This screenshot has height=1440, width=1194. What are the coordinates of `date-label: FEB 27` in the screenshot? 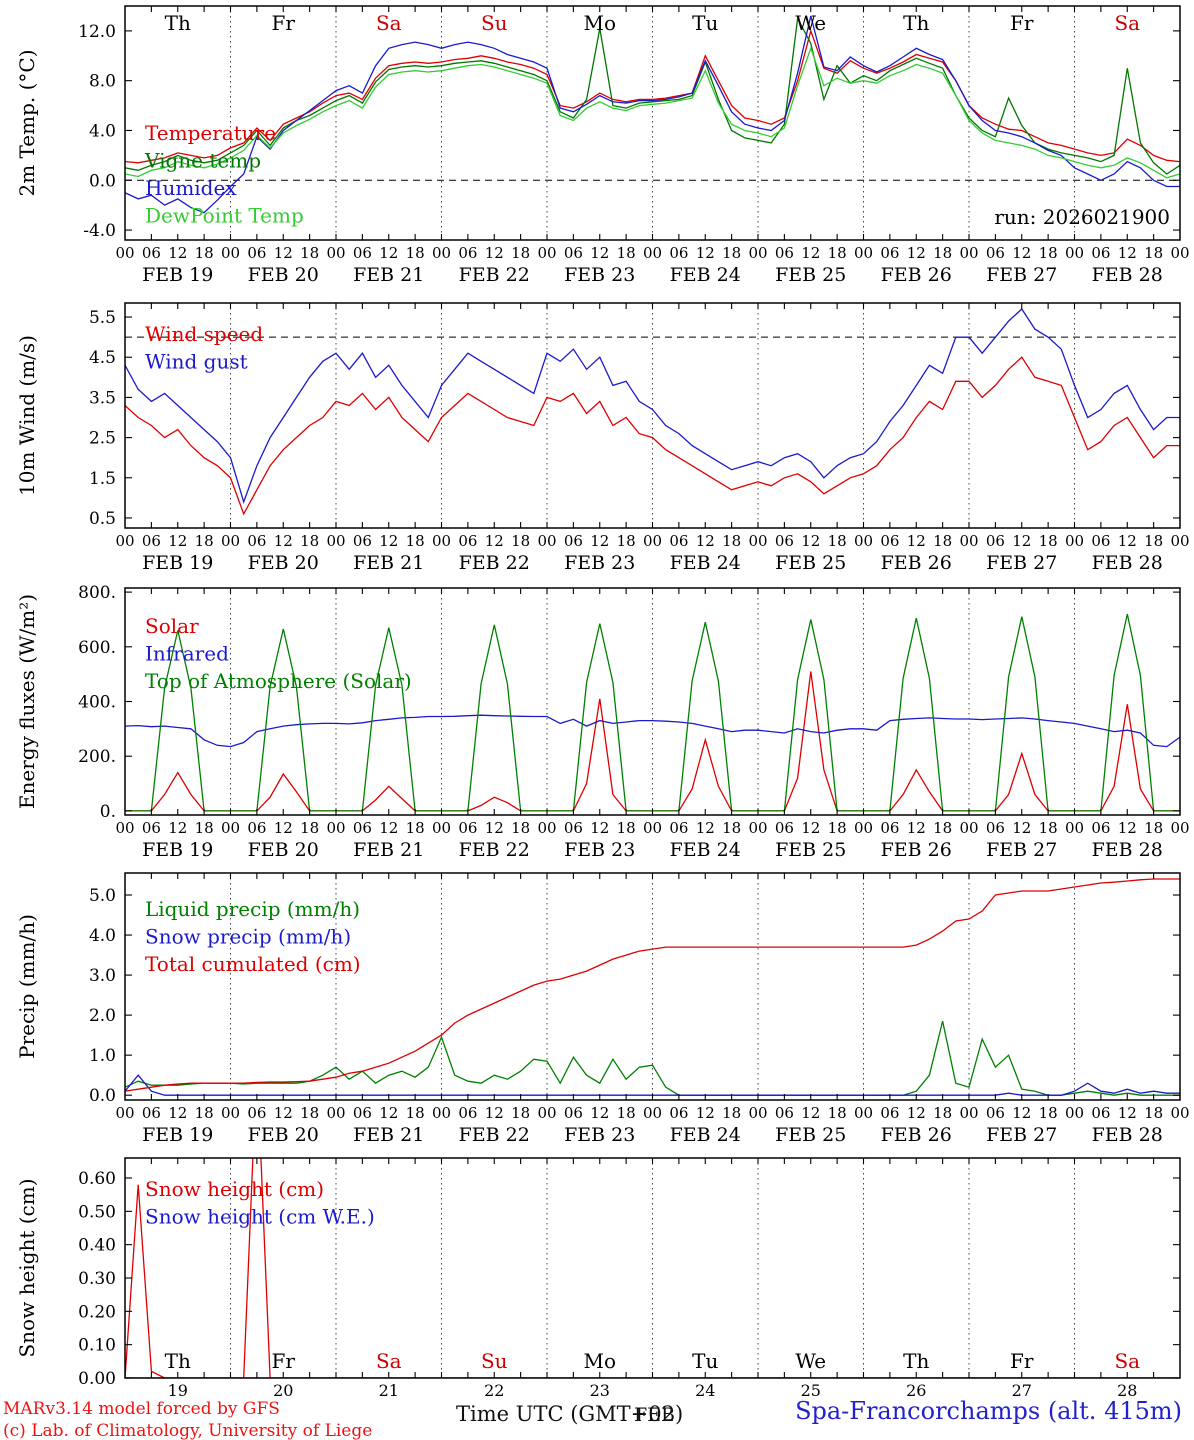 It's located at (1021, 563).